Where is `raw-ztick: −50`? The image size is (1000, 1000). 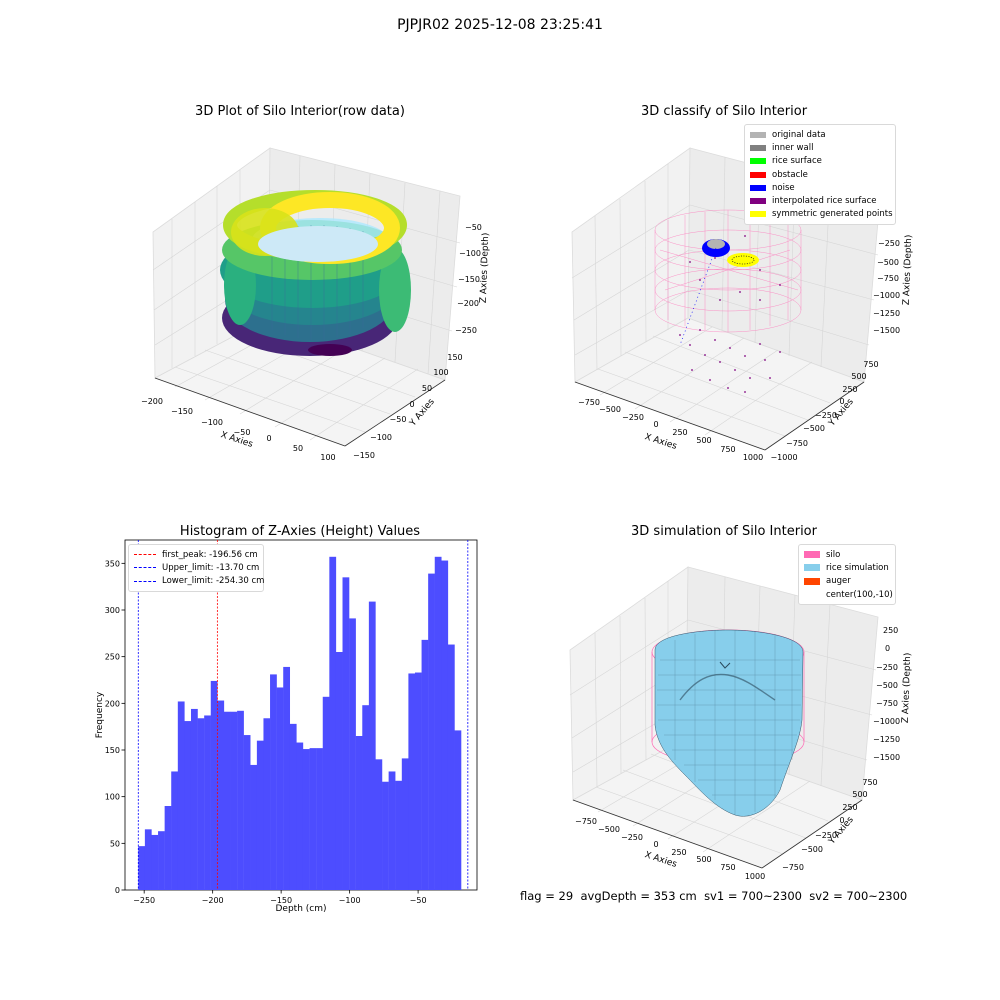 raw-ztick: −50 is located at coordinates (473, 227).